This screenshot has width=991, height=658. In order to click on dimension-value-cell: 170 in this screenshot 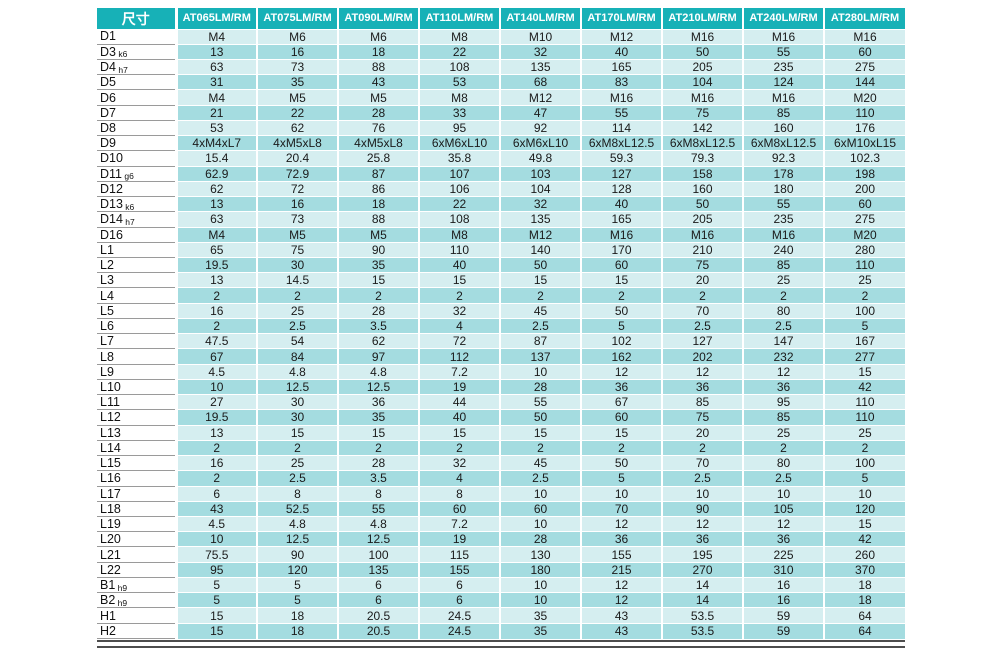, I will do `click(621, 249)`.